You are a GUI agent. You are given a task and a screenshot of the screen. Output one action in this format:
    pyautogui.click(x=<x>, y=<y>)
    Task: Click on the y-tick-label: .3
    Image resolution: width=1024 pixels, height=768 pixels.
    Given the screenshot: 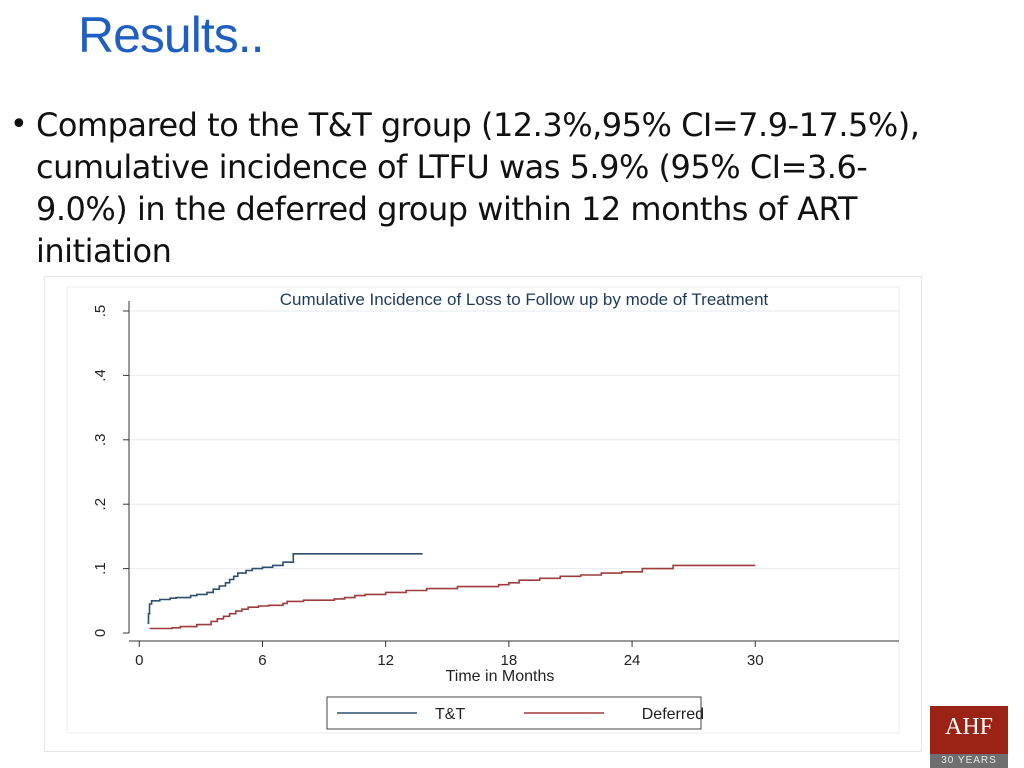 What is the action you would take?
    pyautogui.click(x=100, y=440)
    